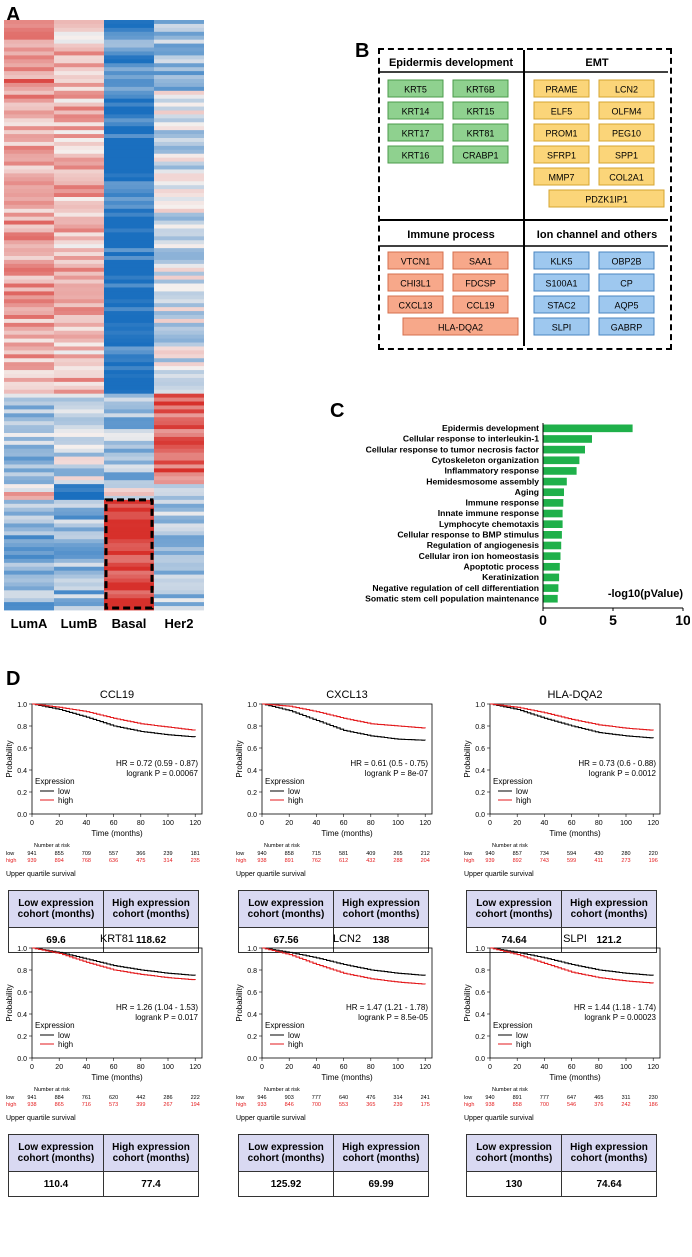  I want to click on summary-high-value: 69.99, so click(381, 1184).